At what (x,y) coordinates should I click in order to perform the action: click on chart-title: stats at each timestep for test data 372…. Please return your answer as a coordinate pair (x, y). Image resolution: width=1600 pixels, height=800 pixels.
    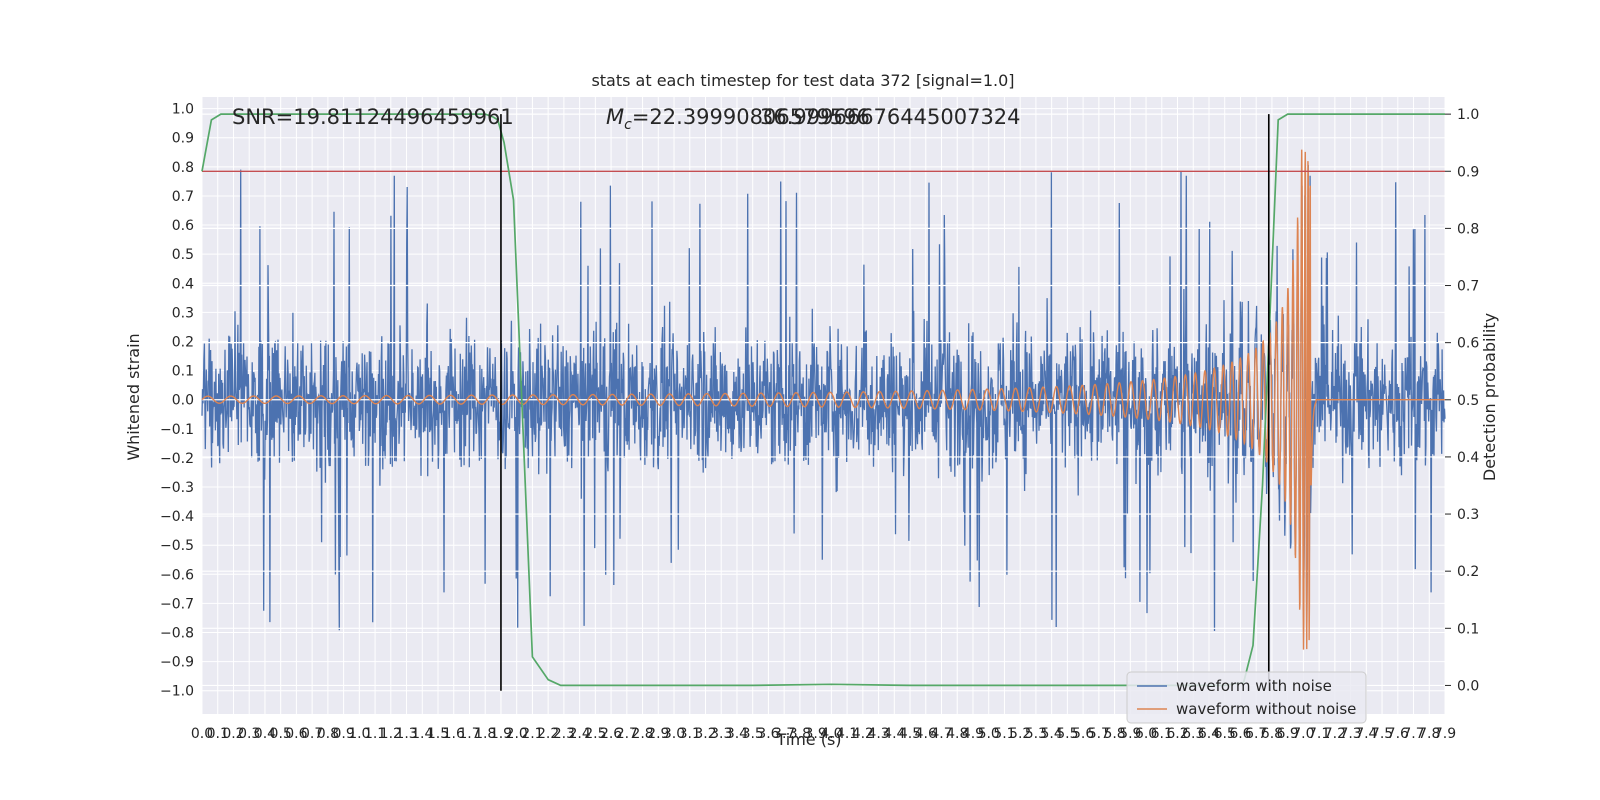
    Looking at the image, I should click on (802, 80).